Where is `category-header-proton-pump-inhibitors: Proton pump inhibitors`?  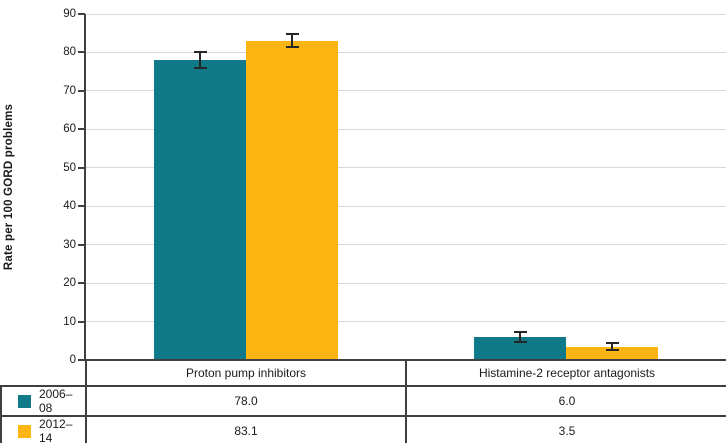
category-header-proton-pump-inhibitors: Proton pump inhibitors is located at coordinates (246, 373).